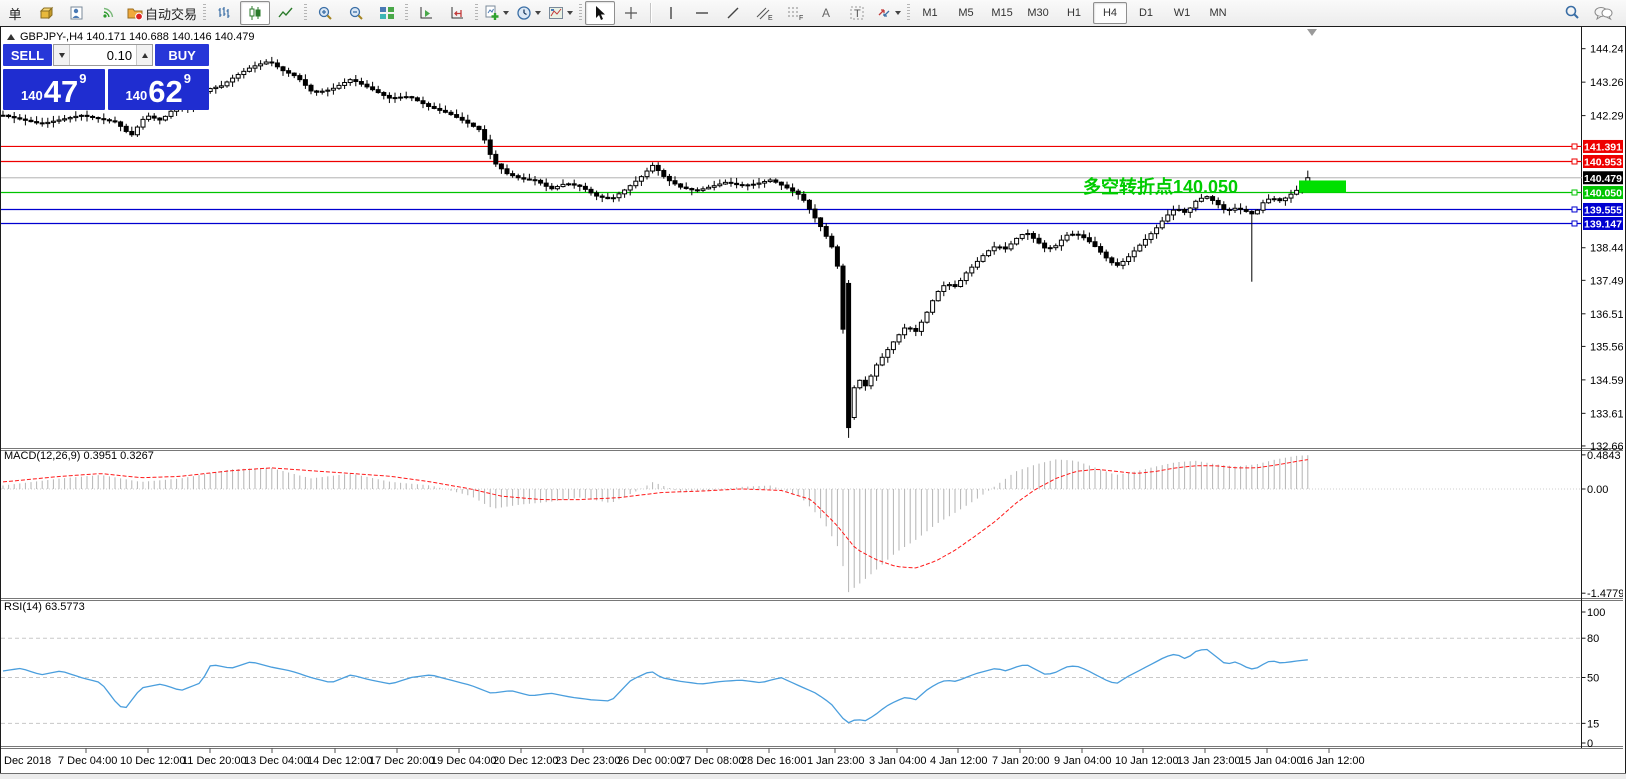  What do you see at coordinates (325, 13) in the screenshot?
I see `zoom-in-icon` at bounding box center [325, 13].